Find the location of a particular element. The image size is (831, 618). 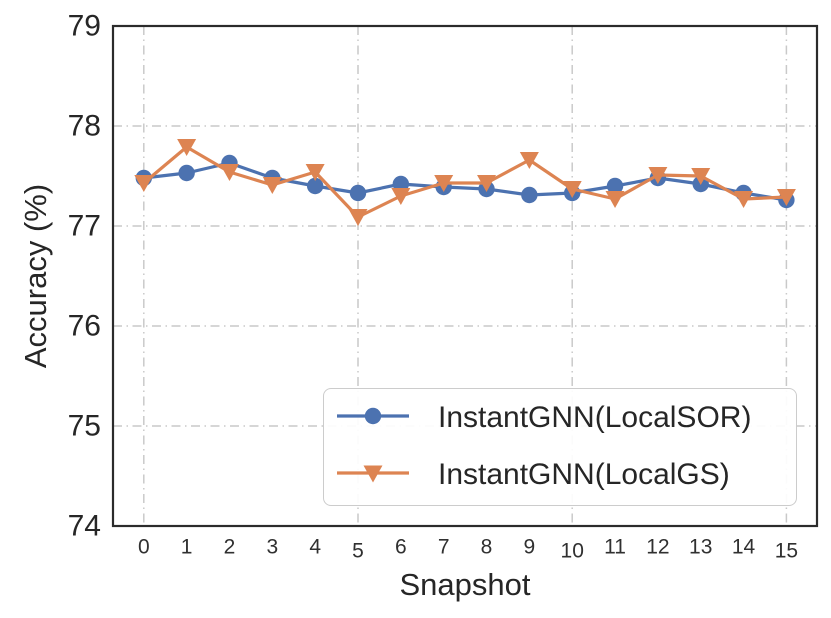

legend-sample-triangle-marker is located at coordinates (373, 475).